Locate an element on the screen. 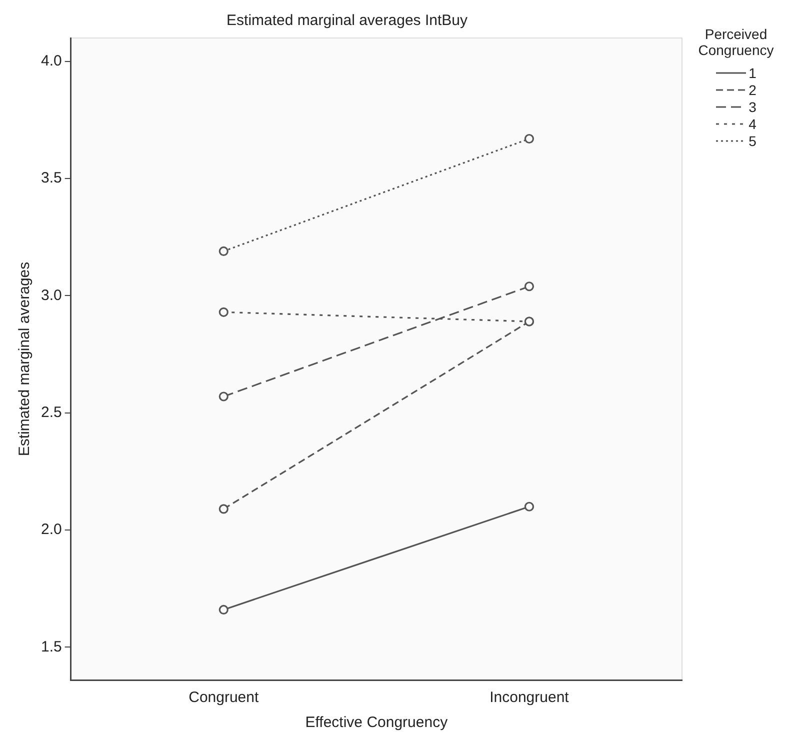 Image resolution: width=794 pixels, height=751 pixels. x-tick-label: Incongruent is located at coordinates (530, 697).